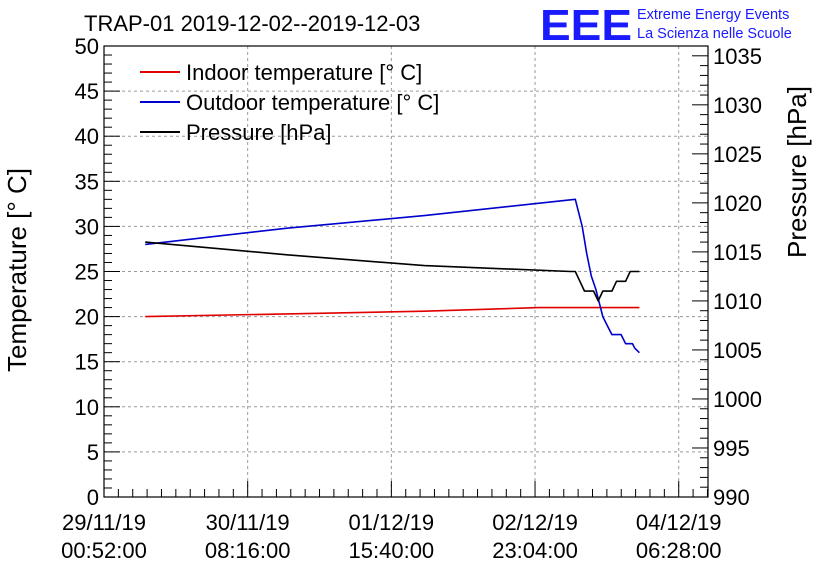 The height and width of the screenshot is (572, 836). What do you see at coordinates (737, 277) in the screenshot?
I see `right-axis-tick-labels: 990 995 1000 1005 1010 1015 1020 1025 1030 1035` at bounding box center [737, 277].